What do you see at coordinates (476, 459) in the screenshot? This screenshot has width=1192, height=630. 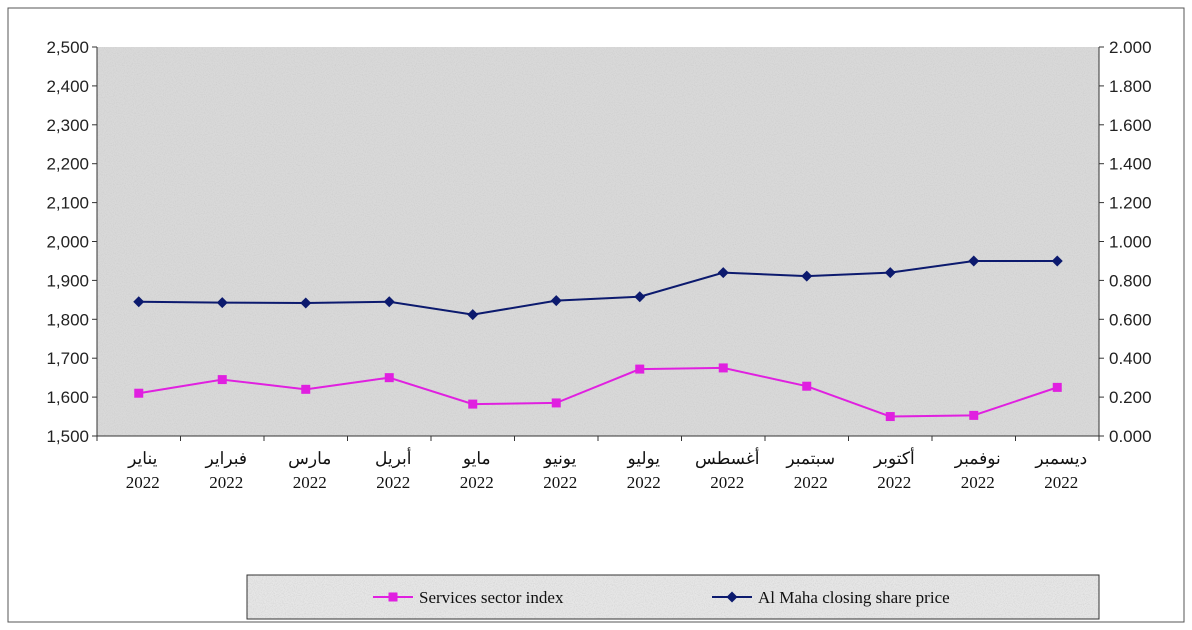 I see `x-tick-label-month: مايو` at bounding box center [476, 459].